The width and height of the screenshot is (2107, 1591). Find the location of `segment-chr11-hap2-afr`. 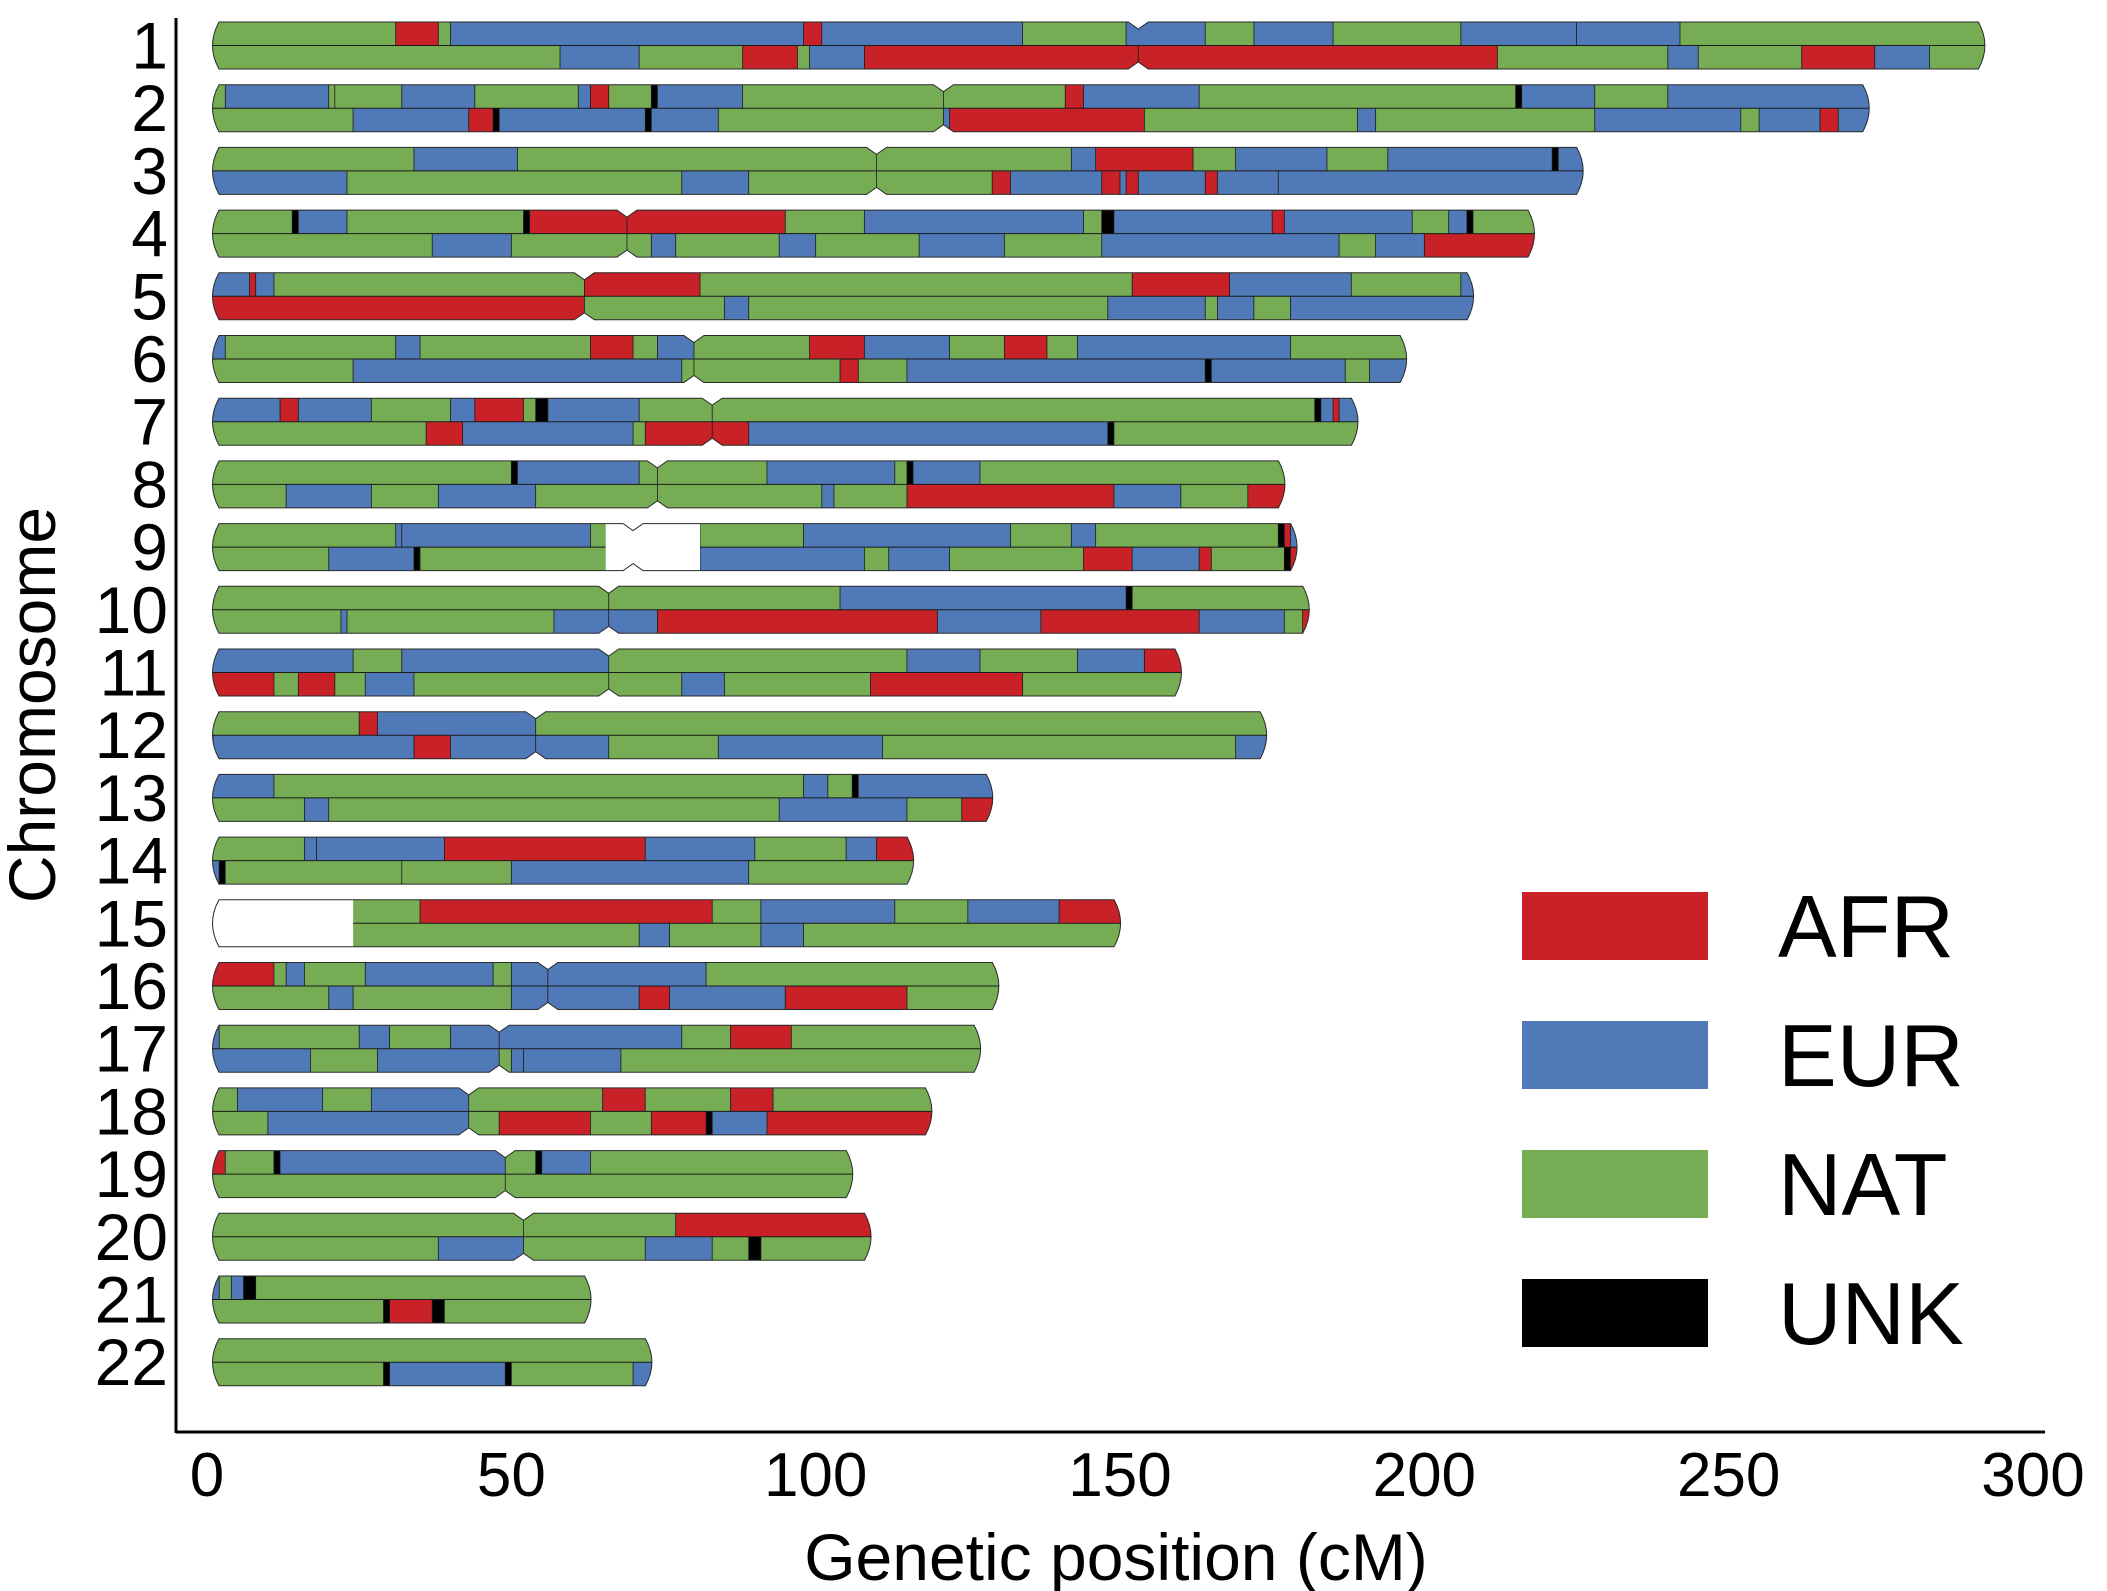

segment-chr11-hap2-afr is located at coordinates (316, 684).